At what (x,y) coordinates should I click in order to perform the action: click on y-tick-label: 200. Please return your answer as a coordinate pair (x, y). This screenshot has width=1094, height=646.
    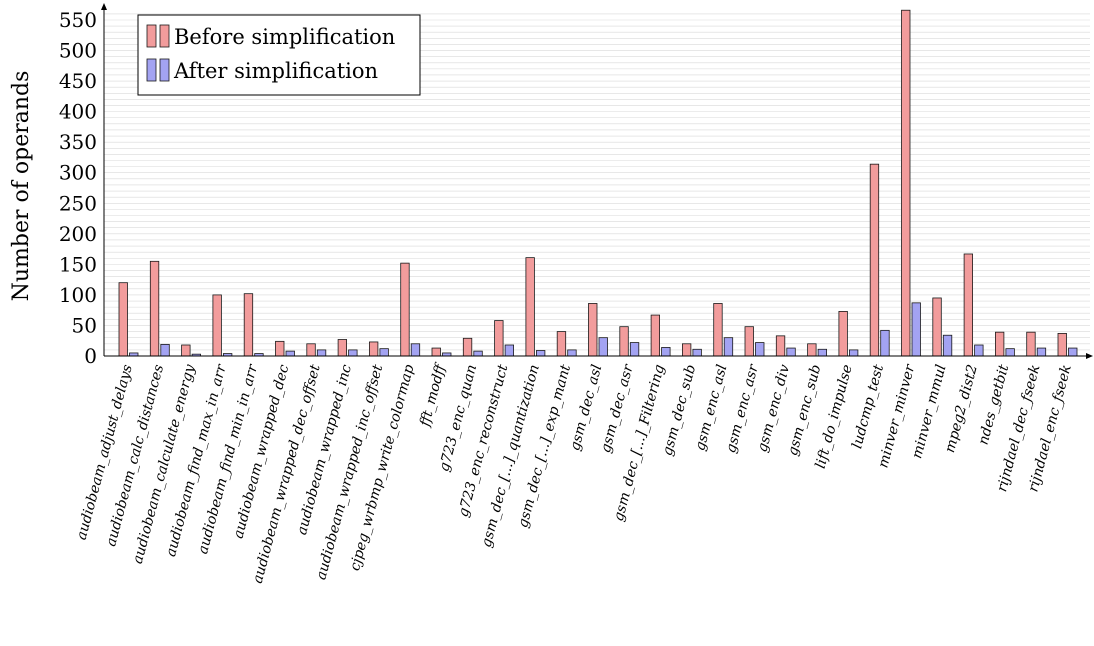
    Looking at the image, I should click on (78, 234).